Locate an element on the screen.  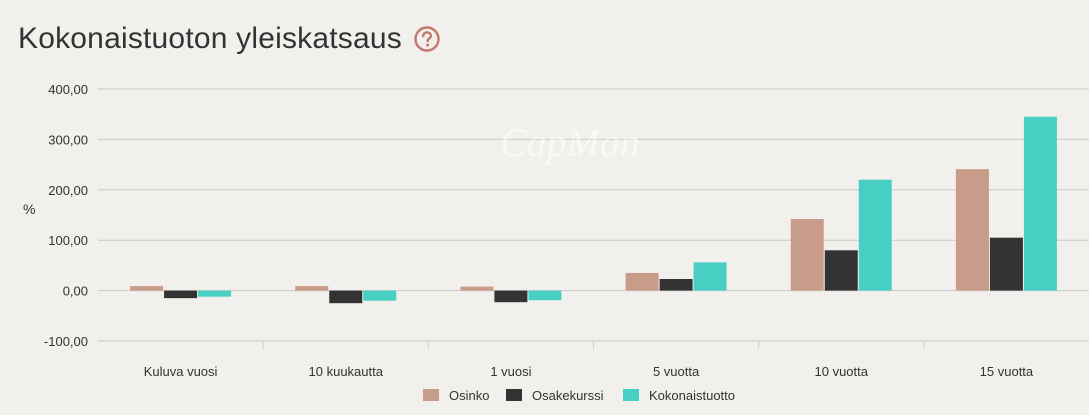
question-circle-icon is located at coordinates (427, 39).